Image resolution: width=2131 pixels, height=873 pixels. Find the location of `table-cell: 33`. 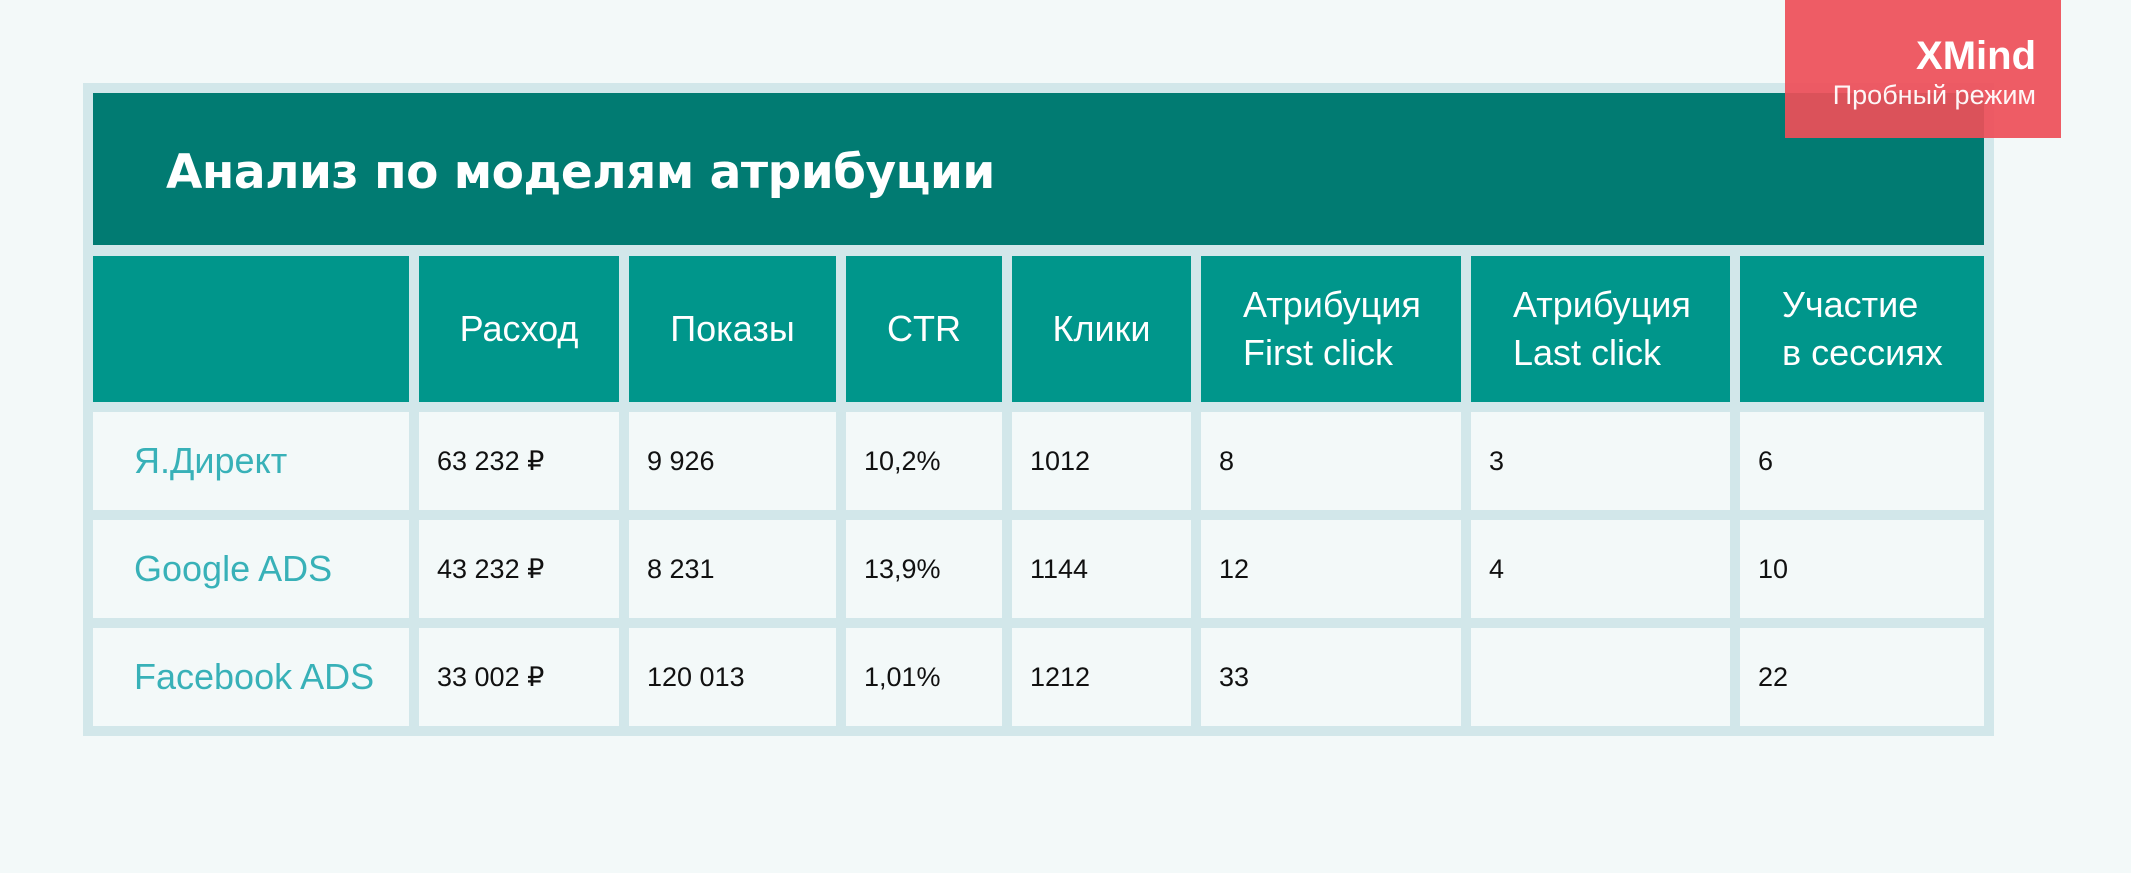

table-cell: 33 is located at coordinates (1331, 677).